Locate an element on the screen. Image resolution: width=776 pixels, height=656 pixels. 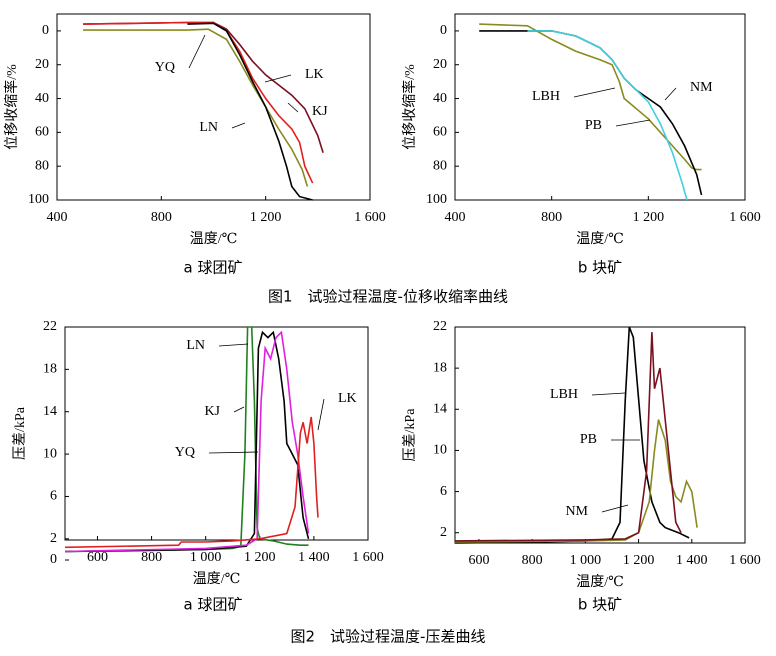
figure-caption: 图2 试验过程温度-压差曲线 is located at coordinates (388, 637).